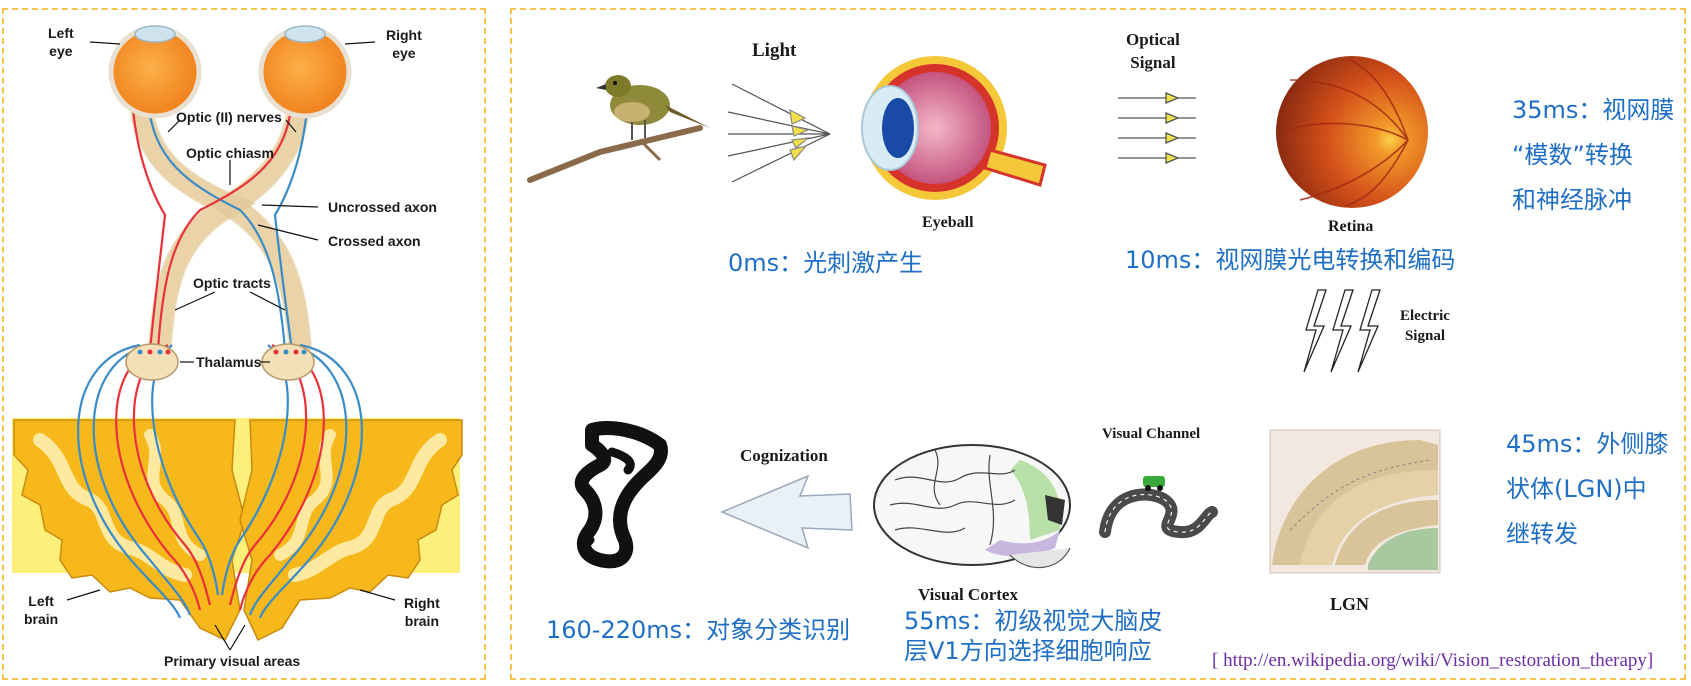 This screenshot has width=1691, height=686. I want to click on left-eyeball, so click(155, 72).